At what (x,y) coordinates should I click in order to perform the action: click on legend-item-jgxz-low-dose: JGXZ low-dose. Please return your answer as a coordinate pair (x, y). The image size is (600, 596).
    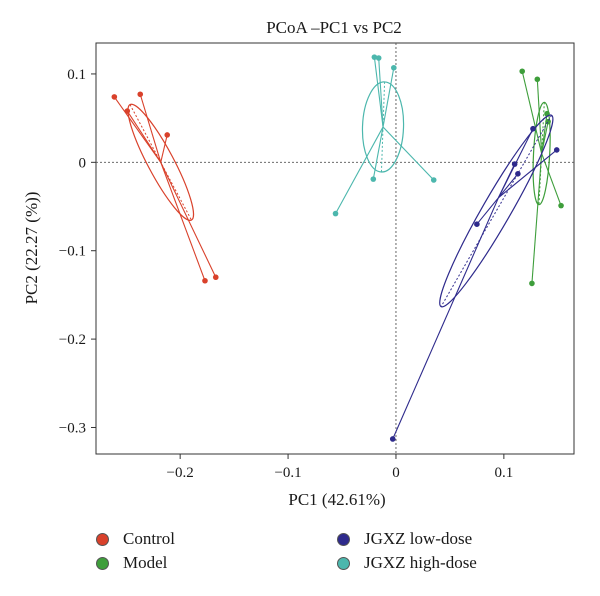
    Looking at the image, I should click on (404, 539).